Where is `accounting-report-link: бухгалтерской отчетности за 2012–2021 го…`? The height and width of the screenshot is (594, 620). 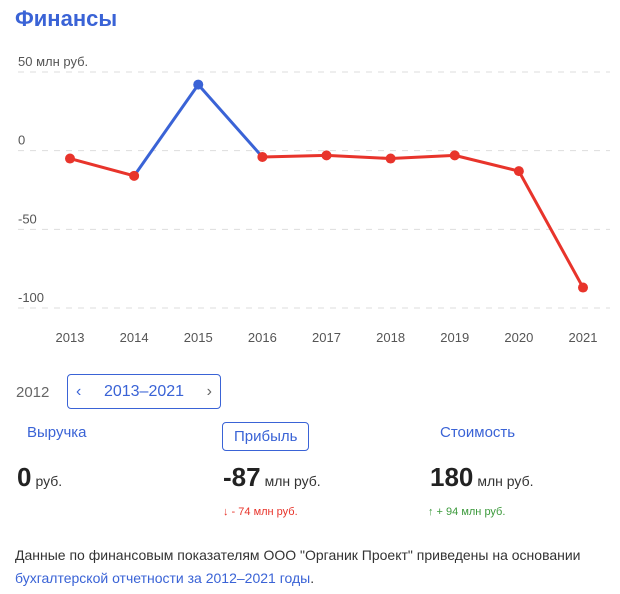
accounting-report-link: бухгалтерской отчетности за 2012–2021 го… is located at coordinates (163, 578).